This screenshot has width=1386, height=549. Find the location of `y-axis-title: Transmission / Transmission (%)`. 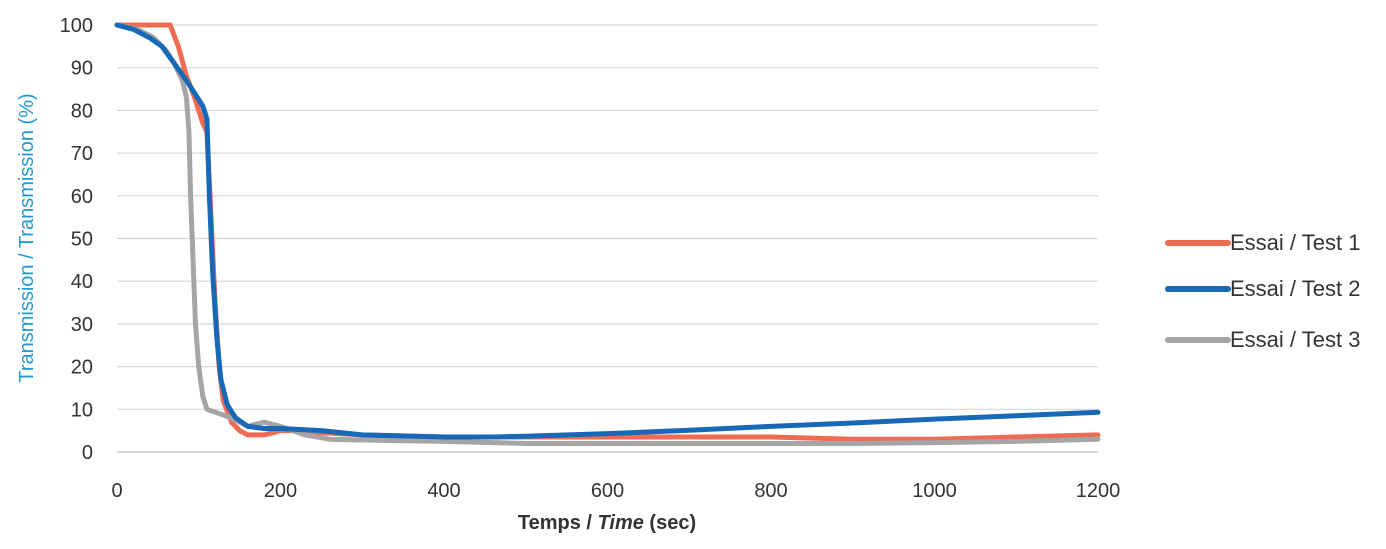

y-axis-title: Transmission / Transmission (%) is located at coordinates (27, 237).